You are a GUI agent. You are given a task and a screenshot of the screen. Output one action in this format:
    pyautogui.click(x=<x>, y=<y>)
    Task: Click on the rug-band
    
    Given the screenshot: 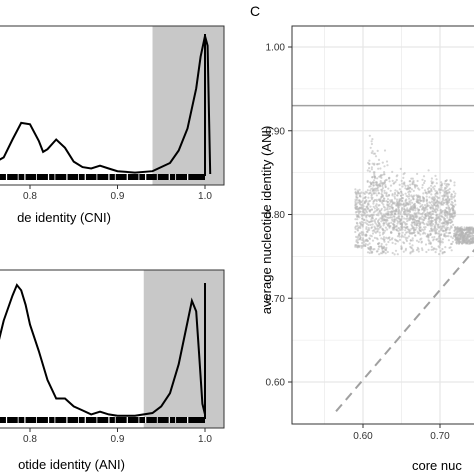 What is the action you would take?
    pyautogui.click(x=102, y=420)
    